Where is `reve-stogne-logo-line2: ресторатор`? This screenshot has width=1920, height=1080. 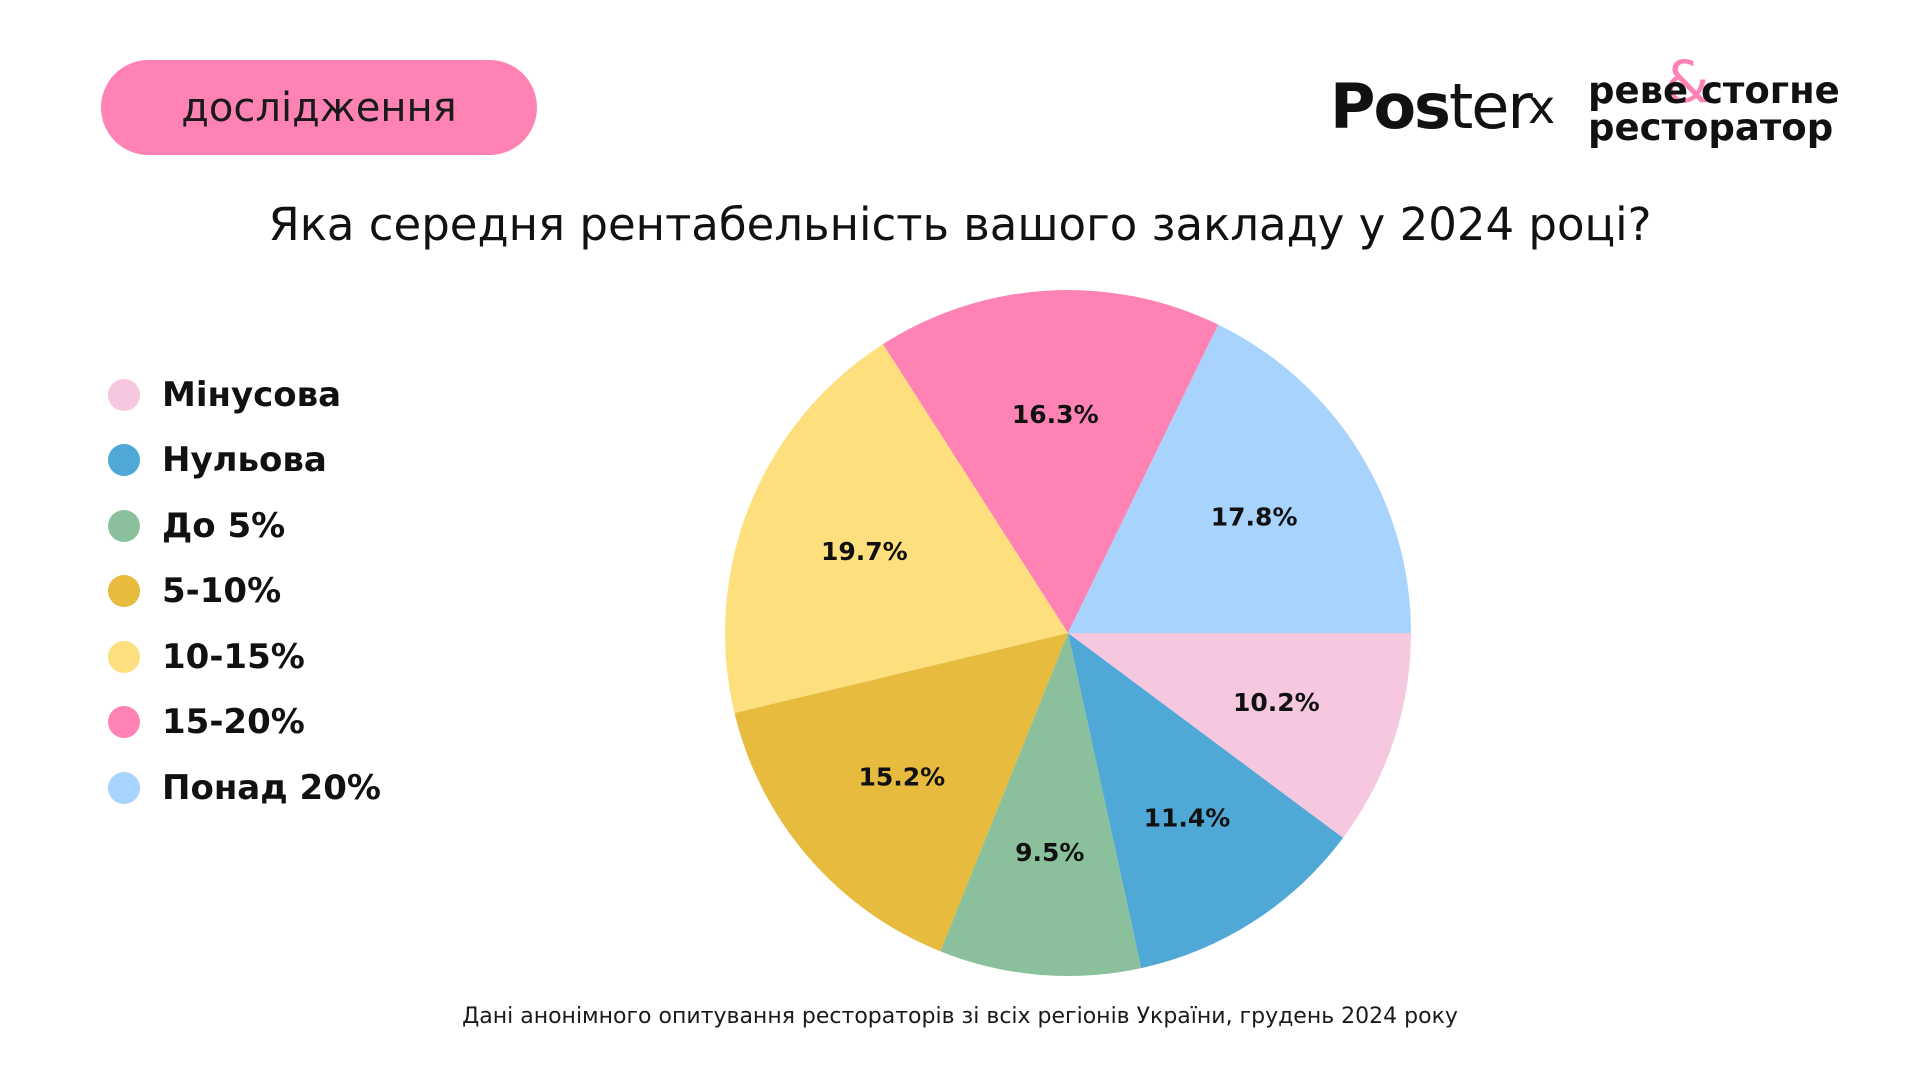 reve-stogne-logo-line2: ресторатор is located at coordinates (1711, 127).